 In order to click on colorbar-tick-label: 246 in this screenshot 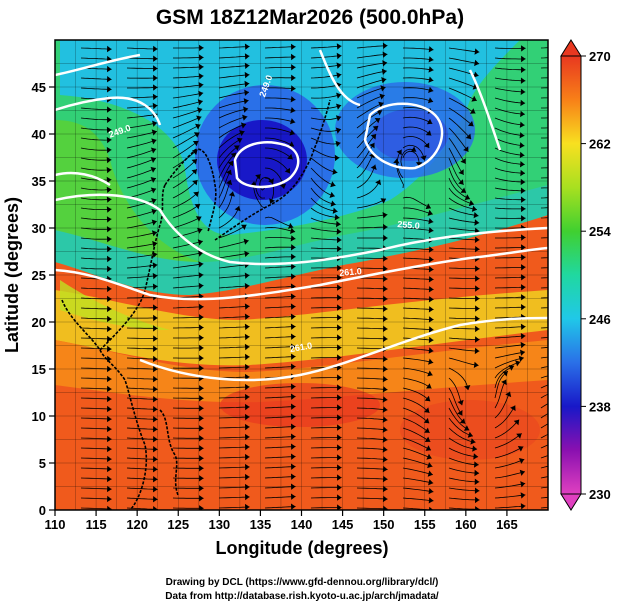, I will do `click(600, 319)`.